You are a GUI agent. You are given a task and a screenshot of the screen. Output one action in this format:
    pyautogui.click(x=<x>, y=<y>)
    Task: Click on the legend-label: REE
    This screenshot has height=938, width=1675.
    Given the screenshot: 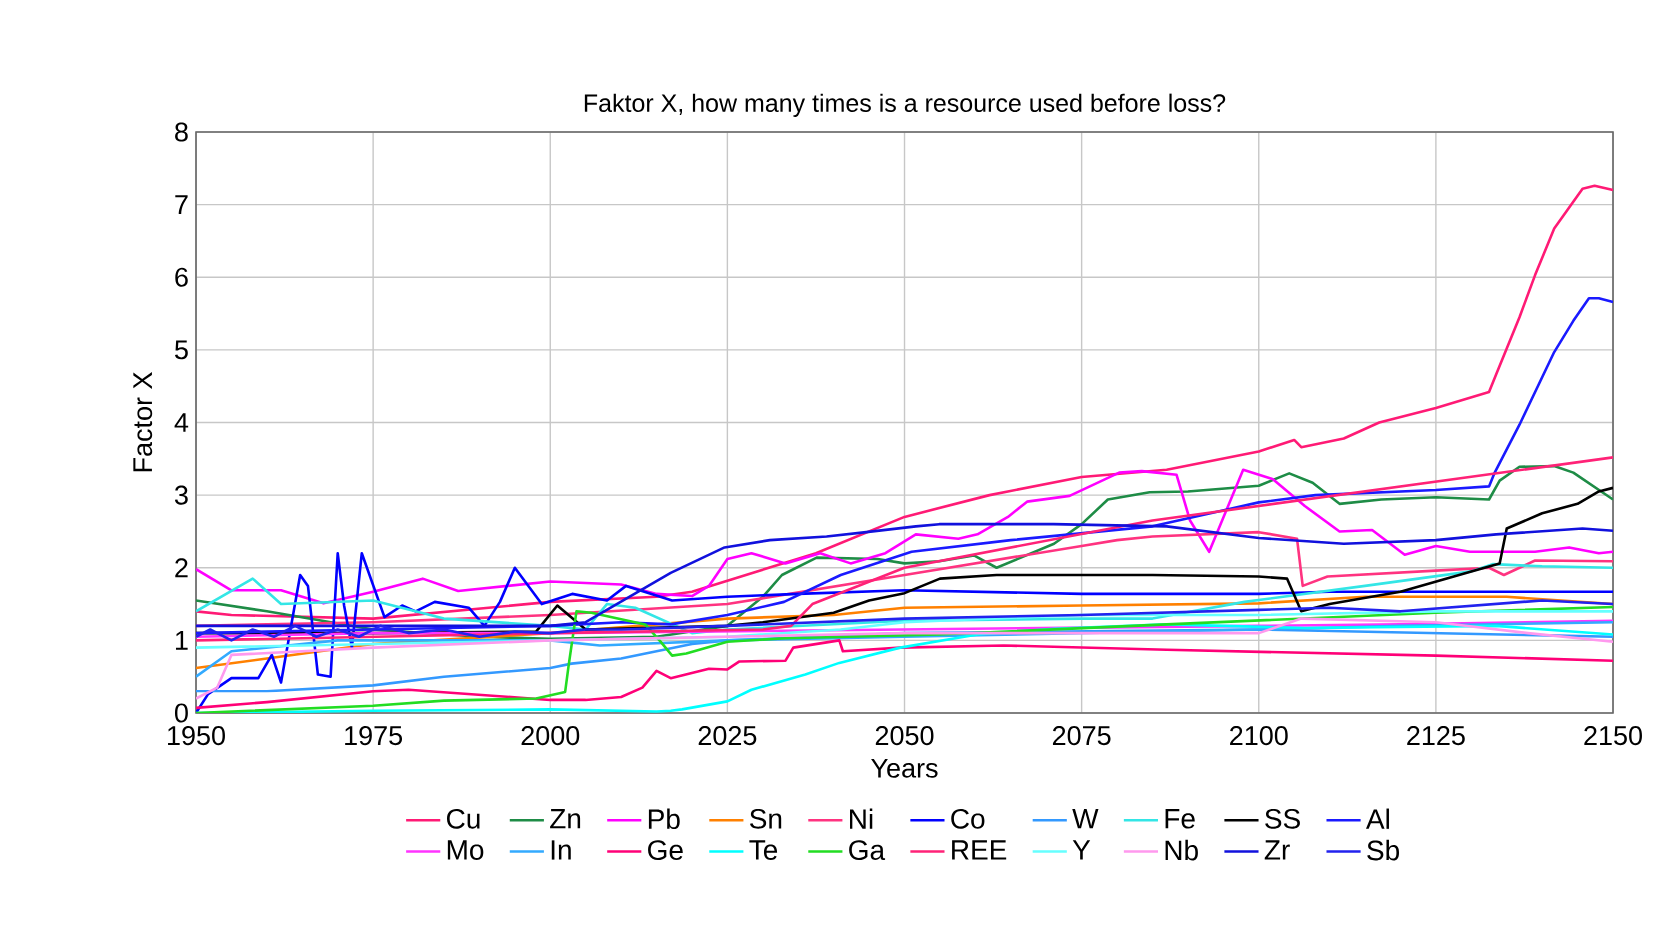 What is the action you would take?
    pyautogui.click(x=979, y=850)
    